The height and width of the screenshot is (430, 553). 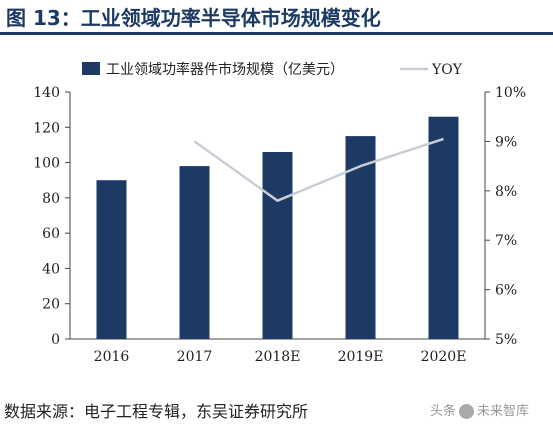 I want to click on y2-tick-label: 6%, so click(x=506, y=291).